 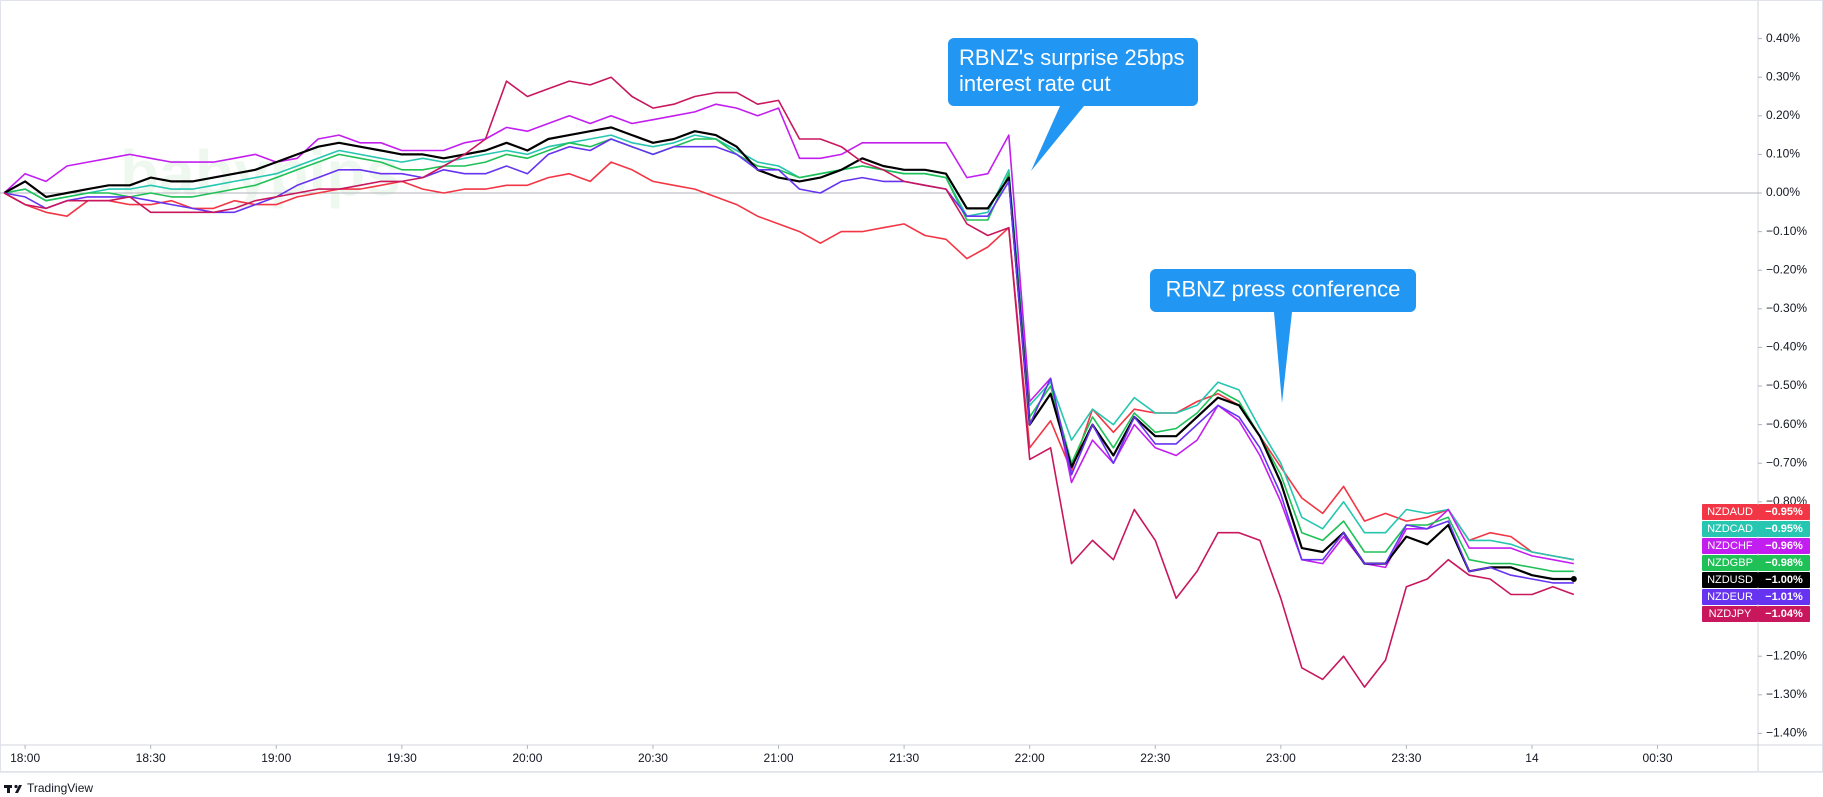 What do you see at coordinates (1155, 758) in the screenshot?
I see `x-tick-label: 22:30` at bounding box center [1155, 758].